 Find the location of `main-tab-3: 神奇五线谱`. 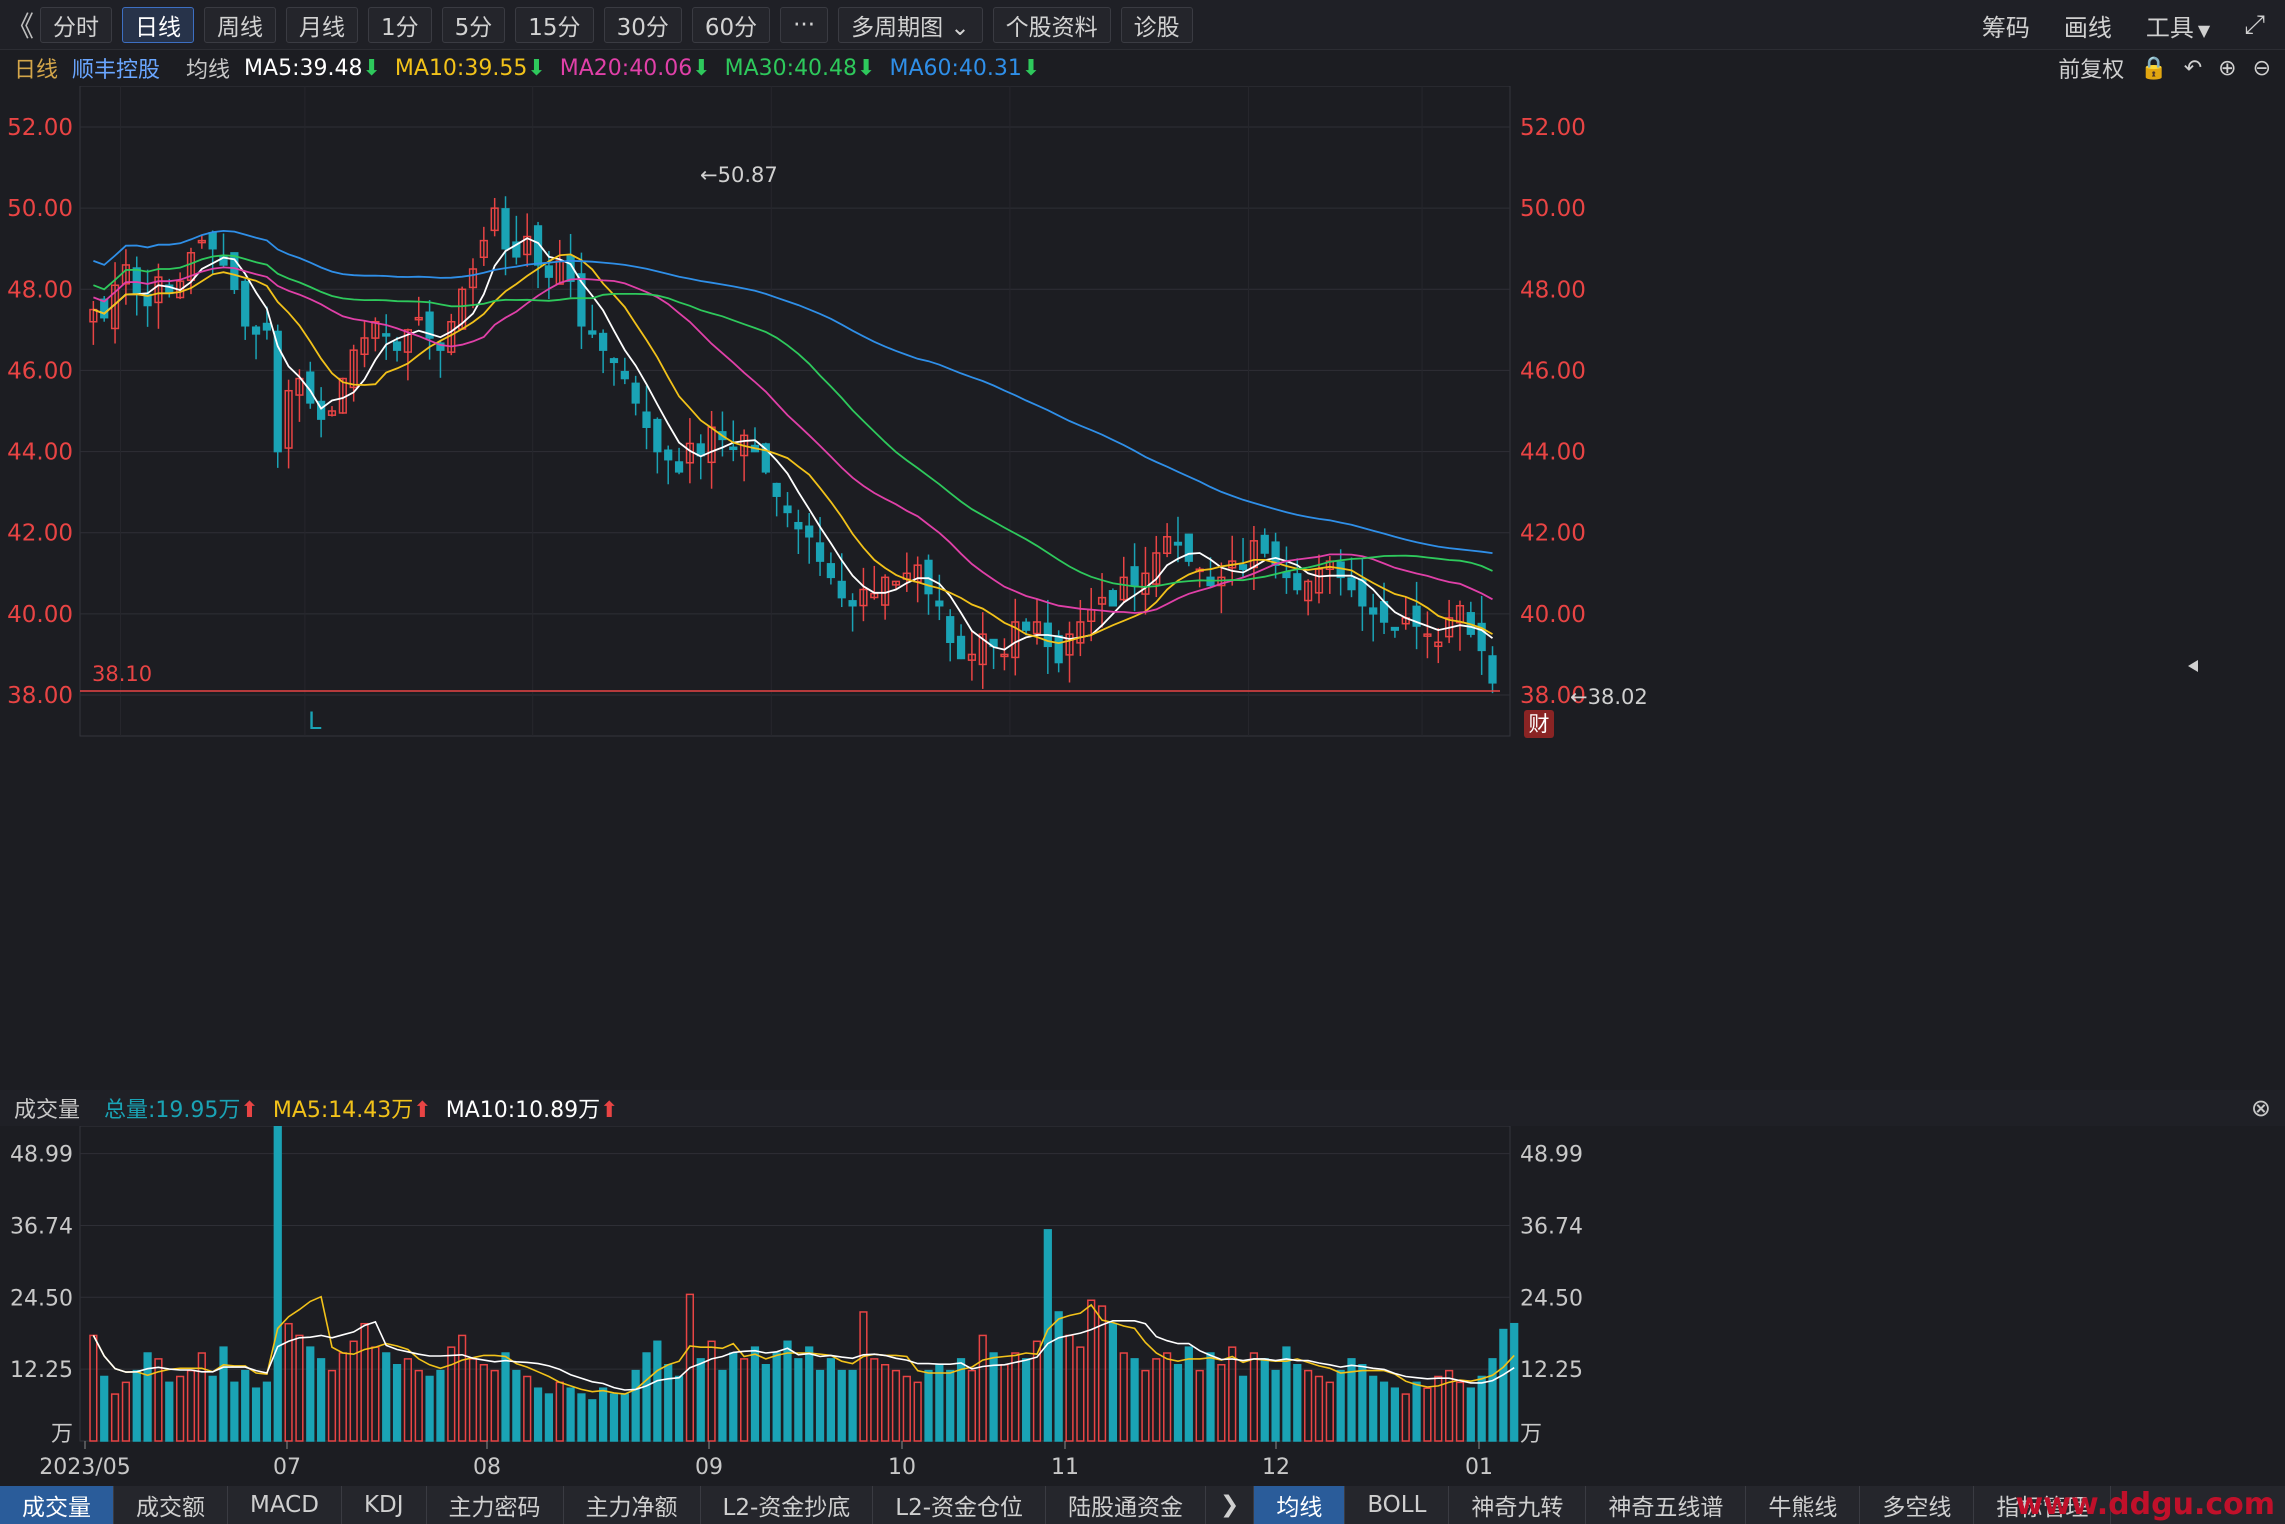

main-tab-3: 神奇五线谱 is located at coordinates (1666, 1505).